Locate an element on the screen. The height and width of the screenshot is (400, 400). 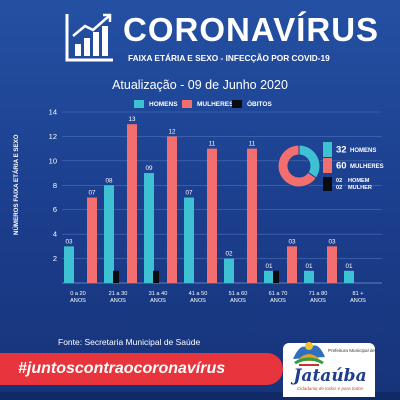
y-tick-label: 4 is located at coordinates (55, 234).